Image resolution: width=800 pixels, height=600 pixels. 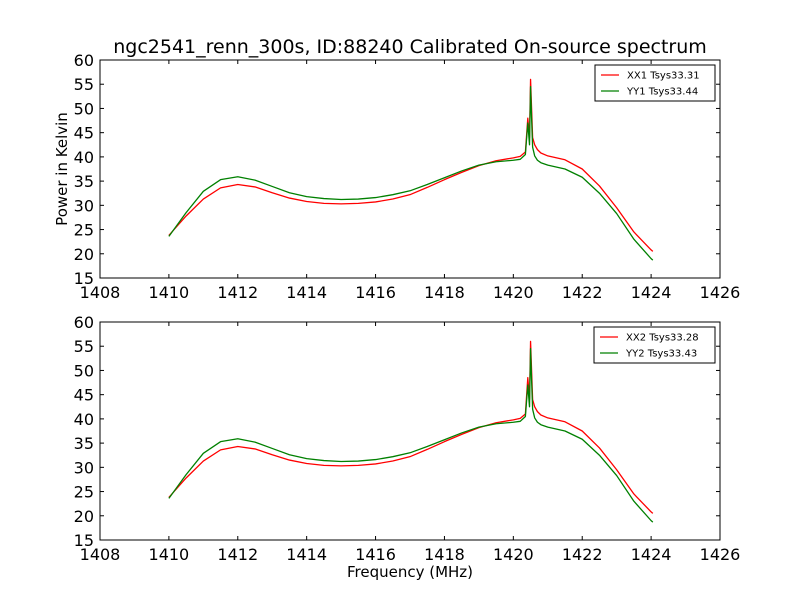 What do you see at coordinates (662, 338) in the screenshot?
I see `legend-label-1: XX2 Tsys33.28` at bounding box center [662, 338].